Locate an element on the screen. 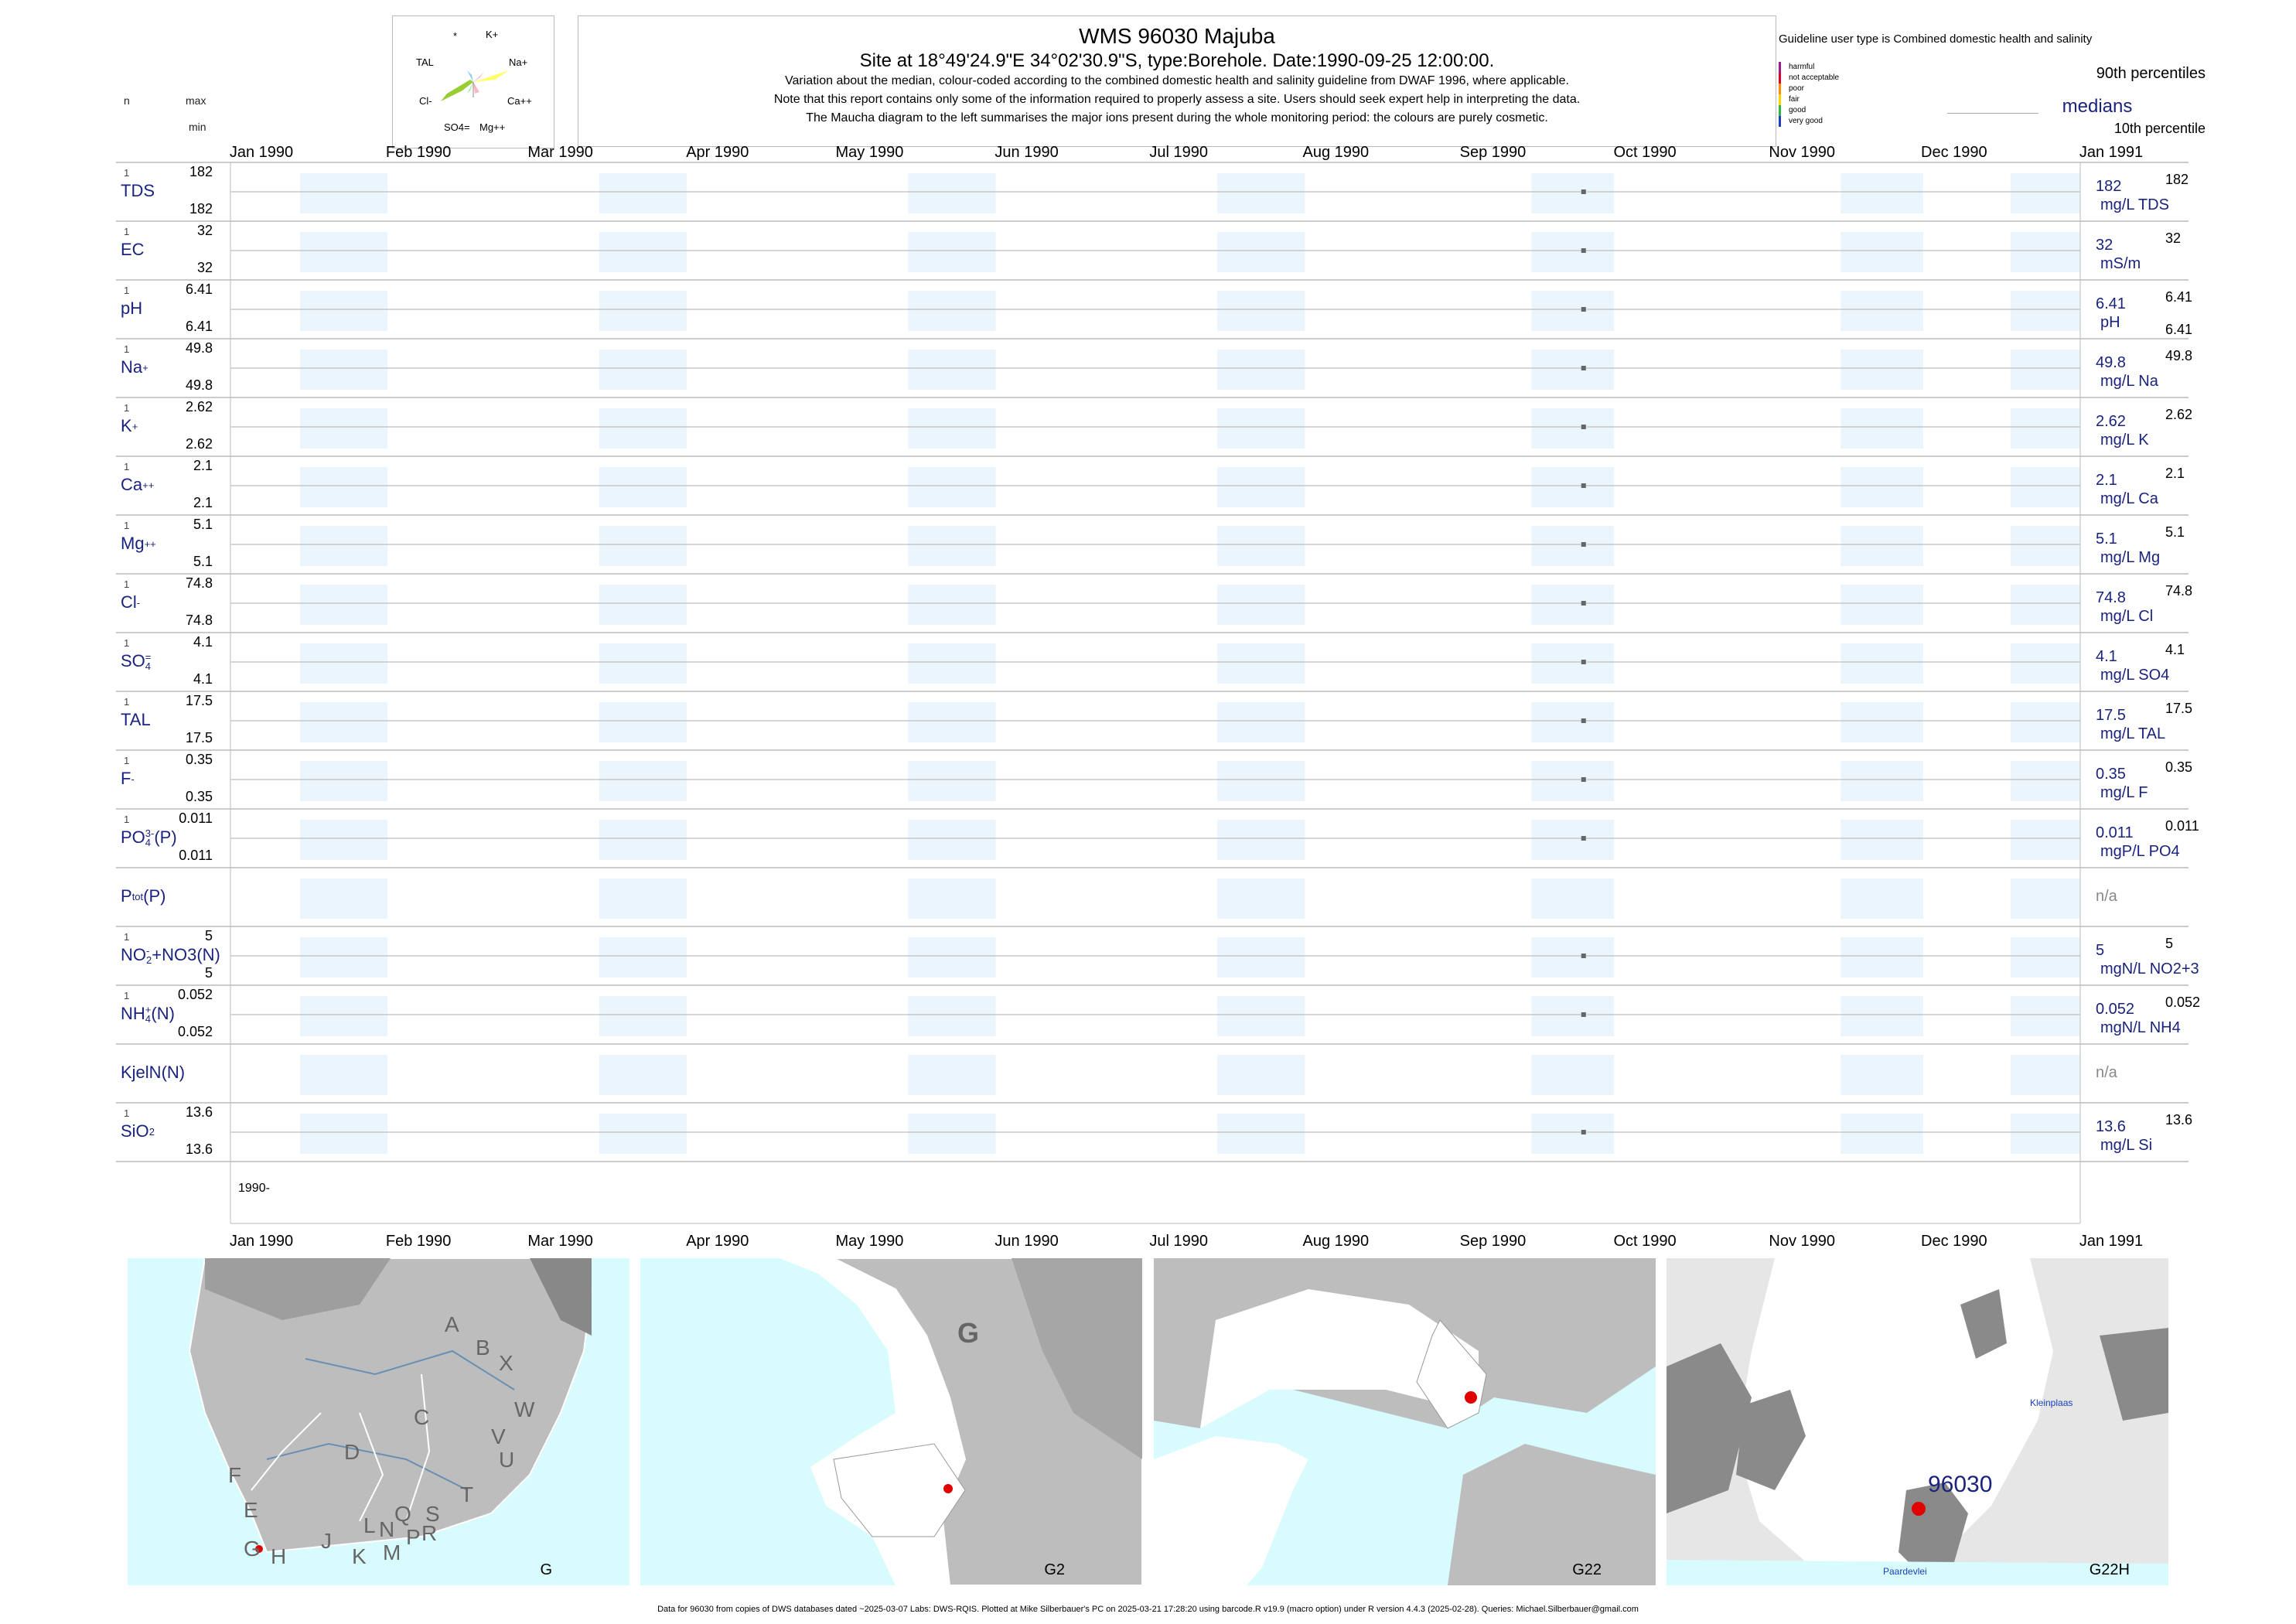  row-unit: mg/L Na is located at coordinates (2129, 381).